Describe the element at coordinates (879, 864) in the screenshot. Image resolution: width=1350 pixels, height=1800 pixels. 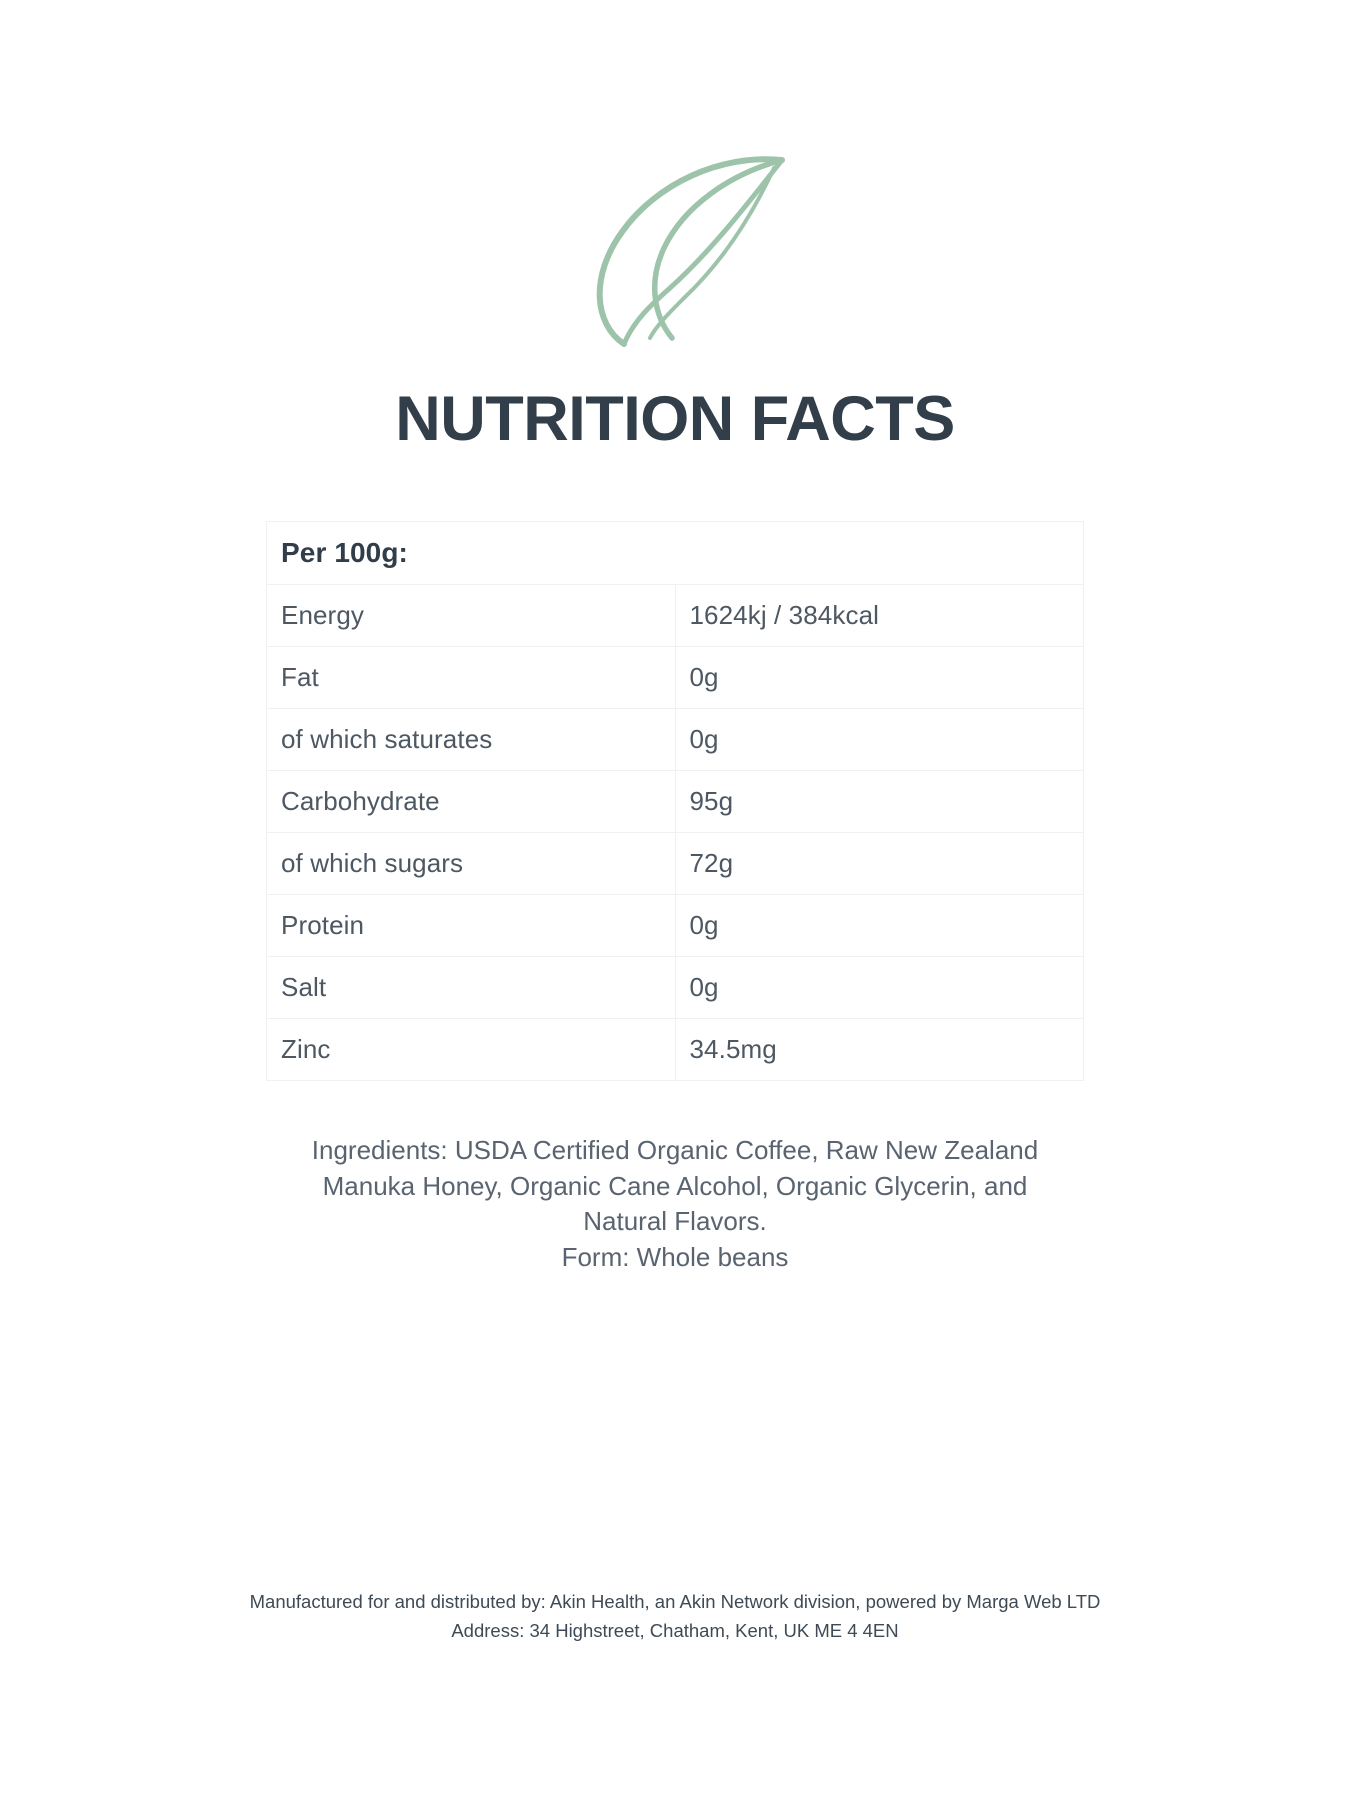
I see `row-value-sugars: 72g` at that location.